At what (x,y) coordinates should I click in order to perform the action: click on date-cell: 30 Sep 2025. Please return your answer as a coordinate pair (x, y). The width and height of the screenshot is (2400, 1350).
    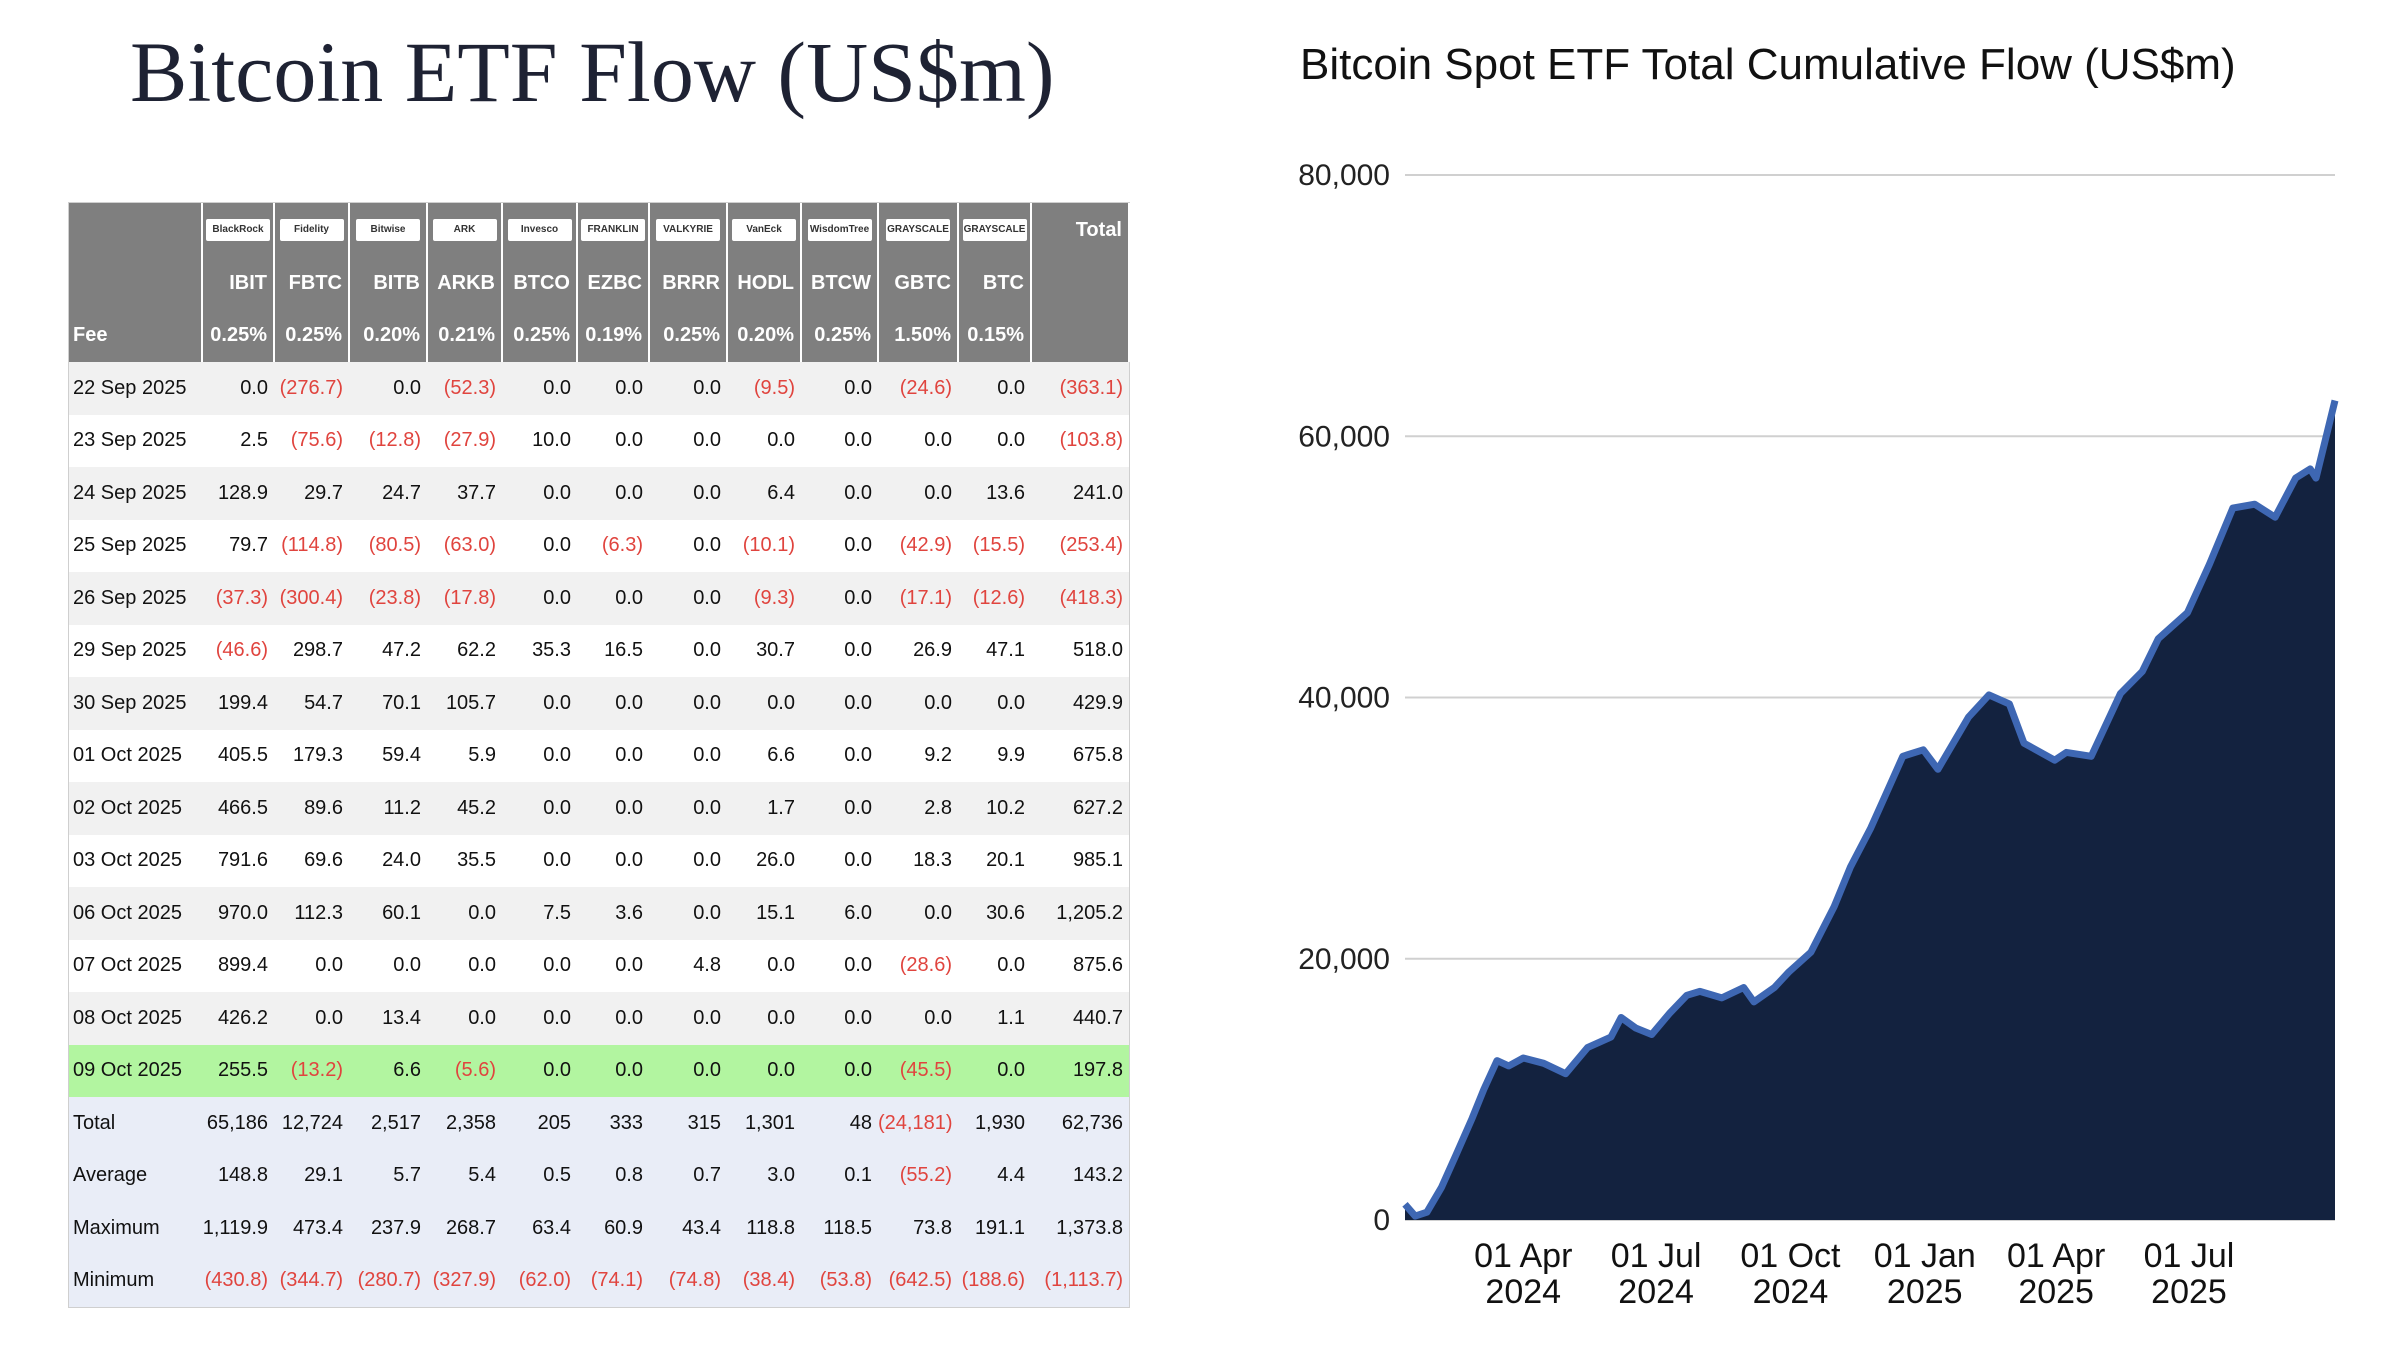
    Looking at the image, I should click on (135, 703).